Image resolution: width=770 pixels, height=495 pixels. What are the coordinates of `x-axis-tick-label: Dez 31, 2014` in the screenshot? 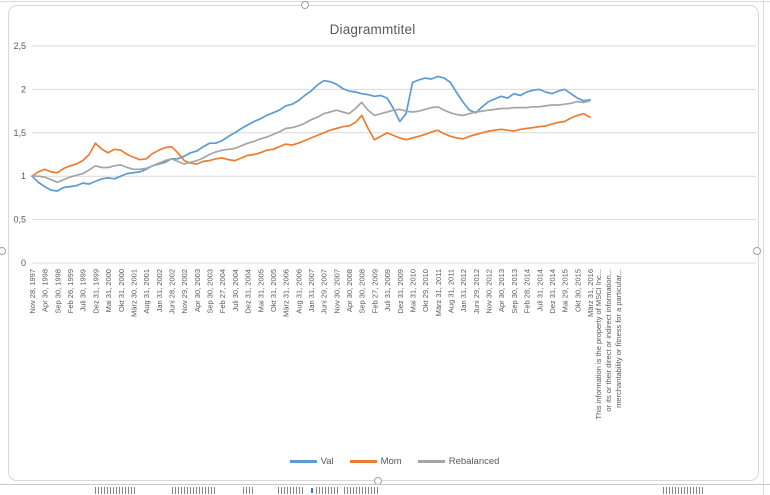 It's located at (552, 291).